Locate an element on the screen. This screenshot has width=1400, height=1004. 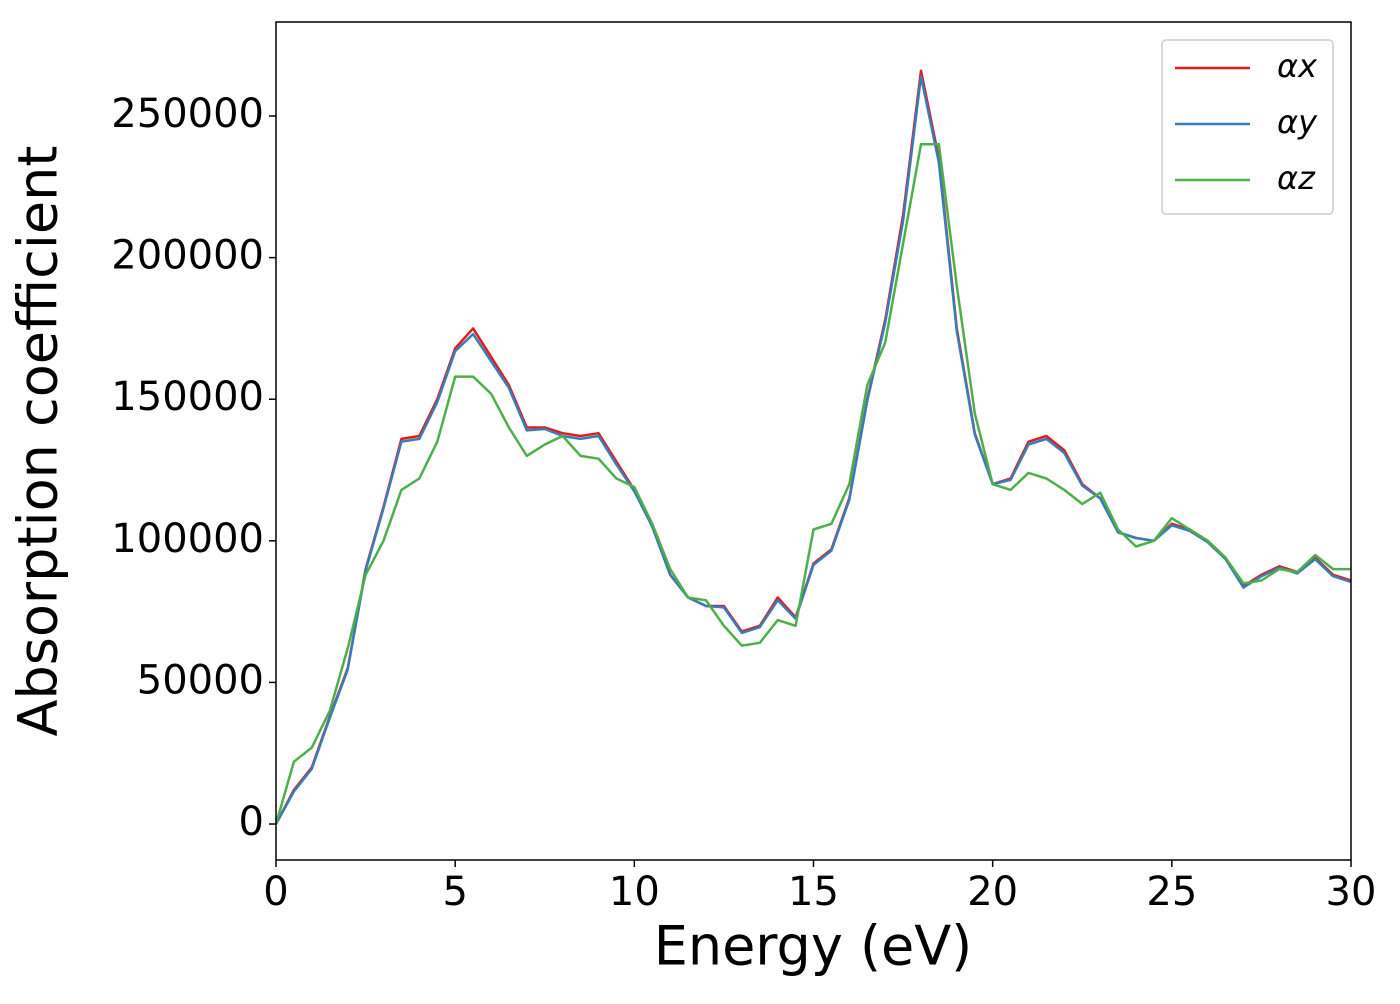
y-tick-label: 200000 is located at coordinates (187, 256).